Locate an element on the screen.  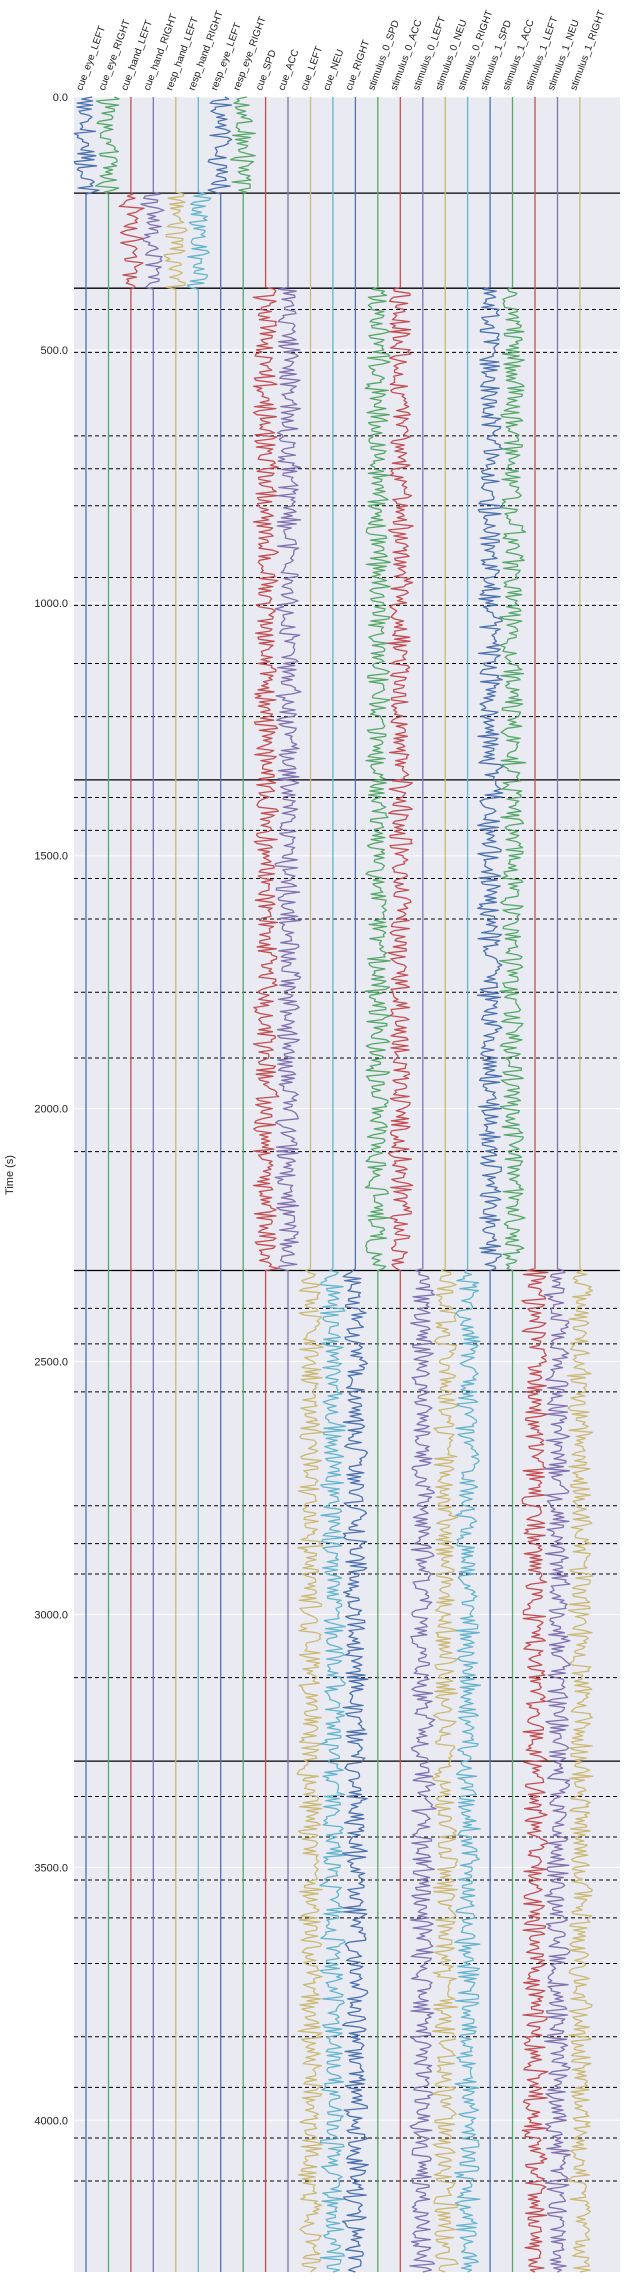
channel-trace-cue_eye_RIGHT is located at coordinates (107, 1184).